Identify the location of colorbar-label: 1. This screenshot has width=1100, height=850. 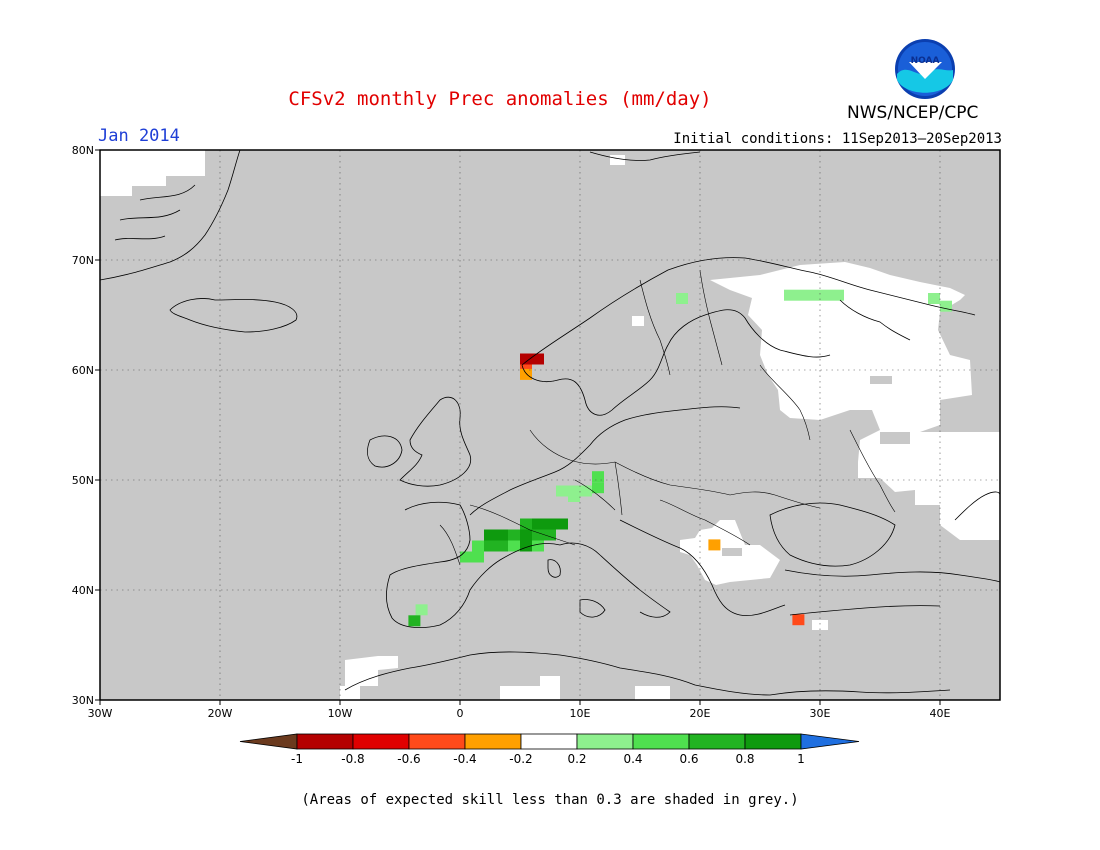
(801, 759).